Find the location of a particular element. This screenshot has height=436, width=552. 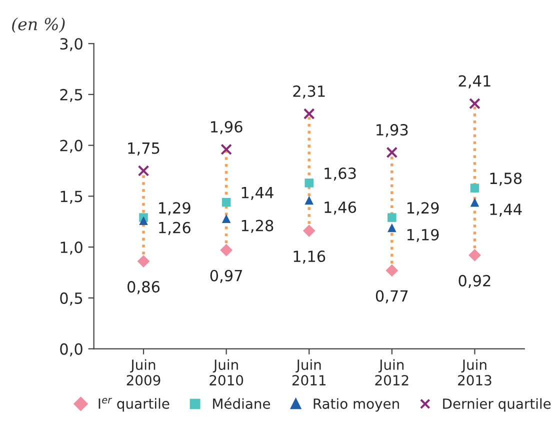

x-tick-label: Juin 2013 is located at coordinates (475, 372).